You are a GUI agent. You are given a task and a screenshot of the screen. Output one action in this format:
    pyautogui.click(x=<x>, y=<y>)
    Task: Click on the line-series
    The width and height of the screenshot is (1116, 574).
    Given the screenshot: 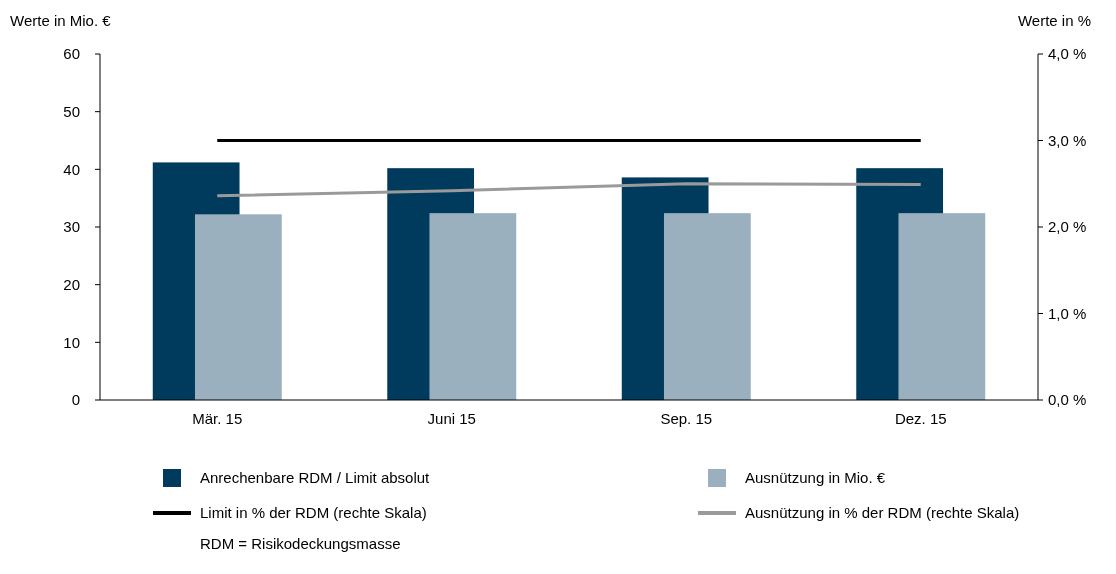 What is the action you would take?
    pyautogui.click(x=569, y=190)
    